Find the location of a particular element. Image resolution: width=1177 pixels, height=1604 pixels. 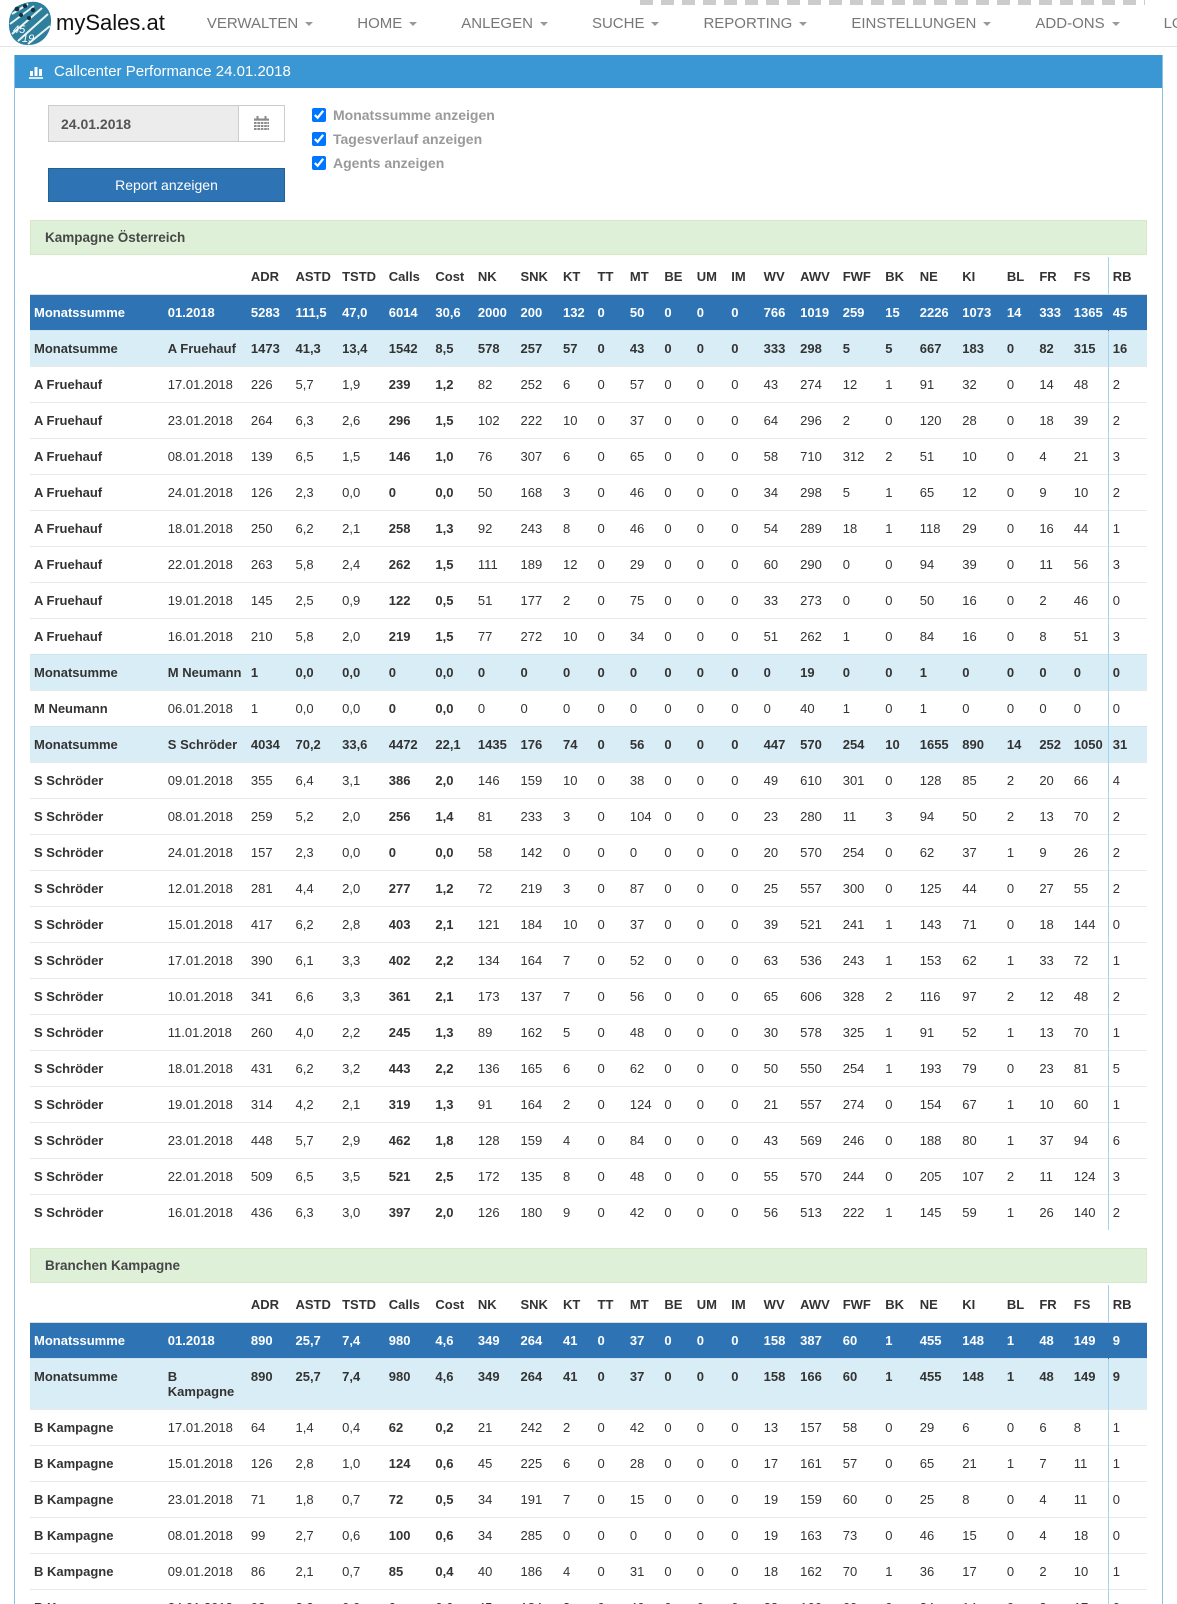

value-cell: 21 is located at coordinates (1089, 456).